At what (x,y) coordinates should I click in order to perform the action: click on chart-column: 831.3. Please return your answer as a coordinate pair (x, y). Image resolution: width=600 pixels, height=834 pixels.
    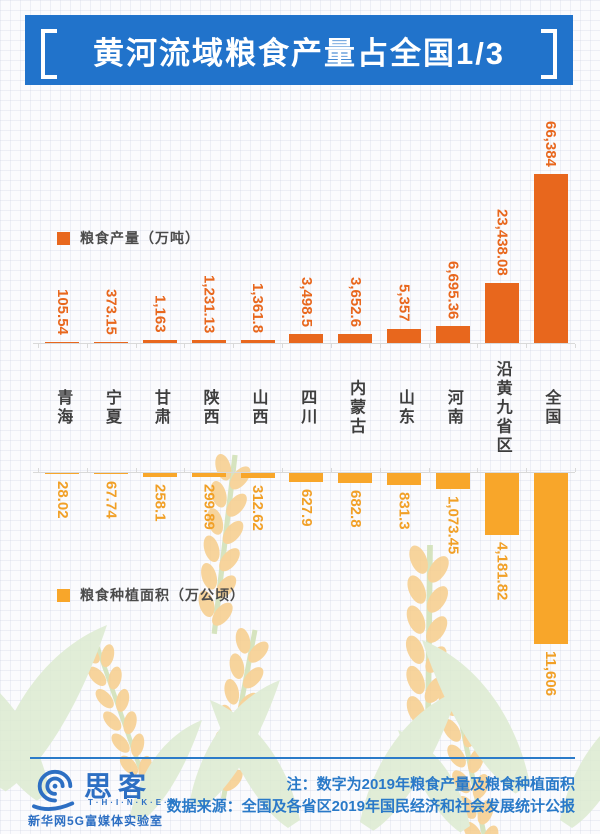
    Looking at the image, I should click on (404, 558).